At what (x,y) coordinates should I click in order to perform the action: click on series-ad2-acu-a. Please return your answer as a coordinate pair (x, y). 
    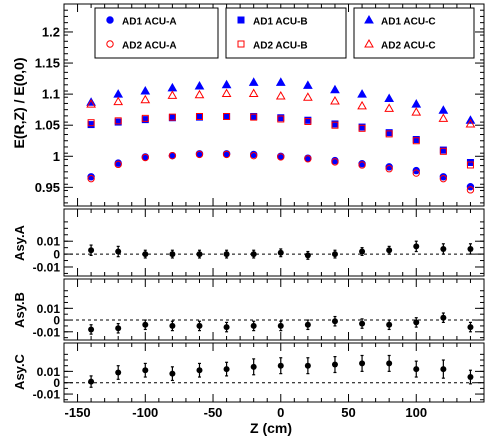
    Looking at the image, I should click on (281, 172).